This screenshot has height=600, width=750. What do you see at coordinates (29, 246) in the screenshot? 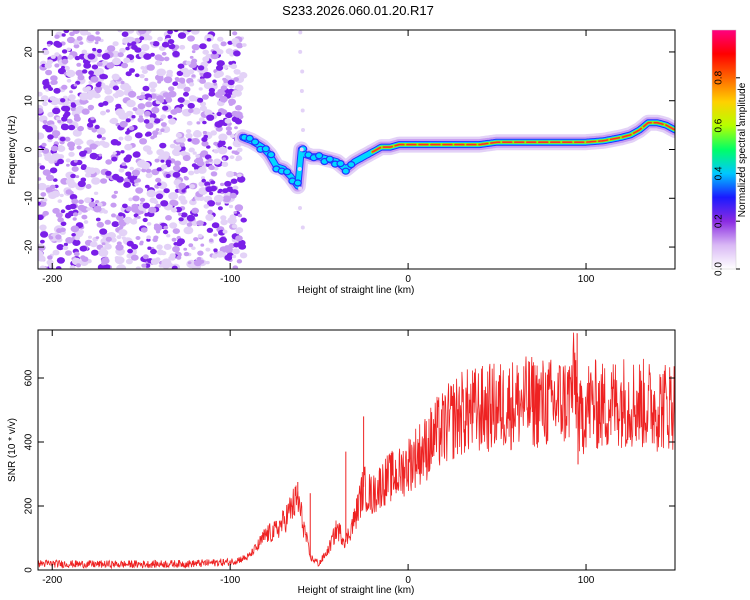
I see `y-tick-label: -20` at bounding box center [29, 246].